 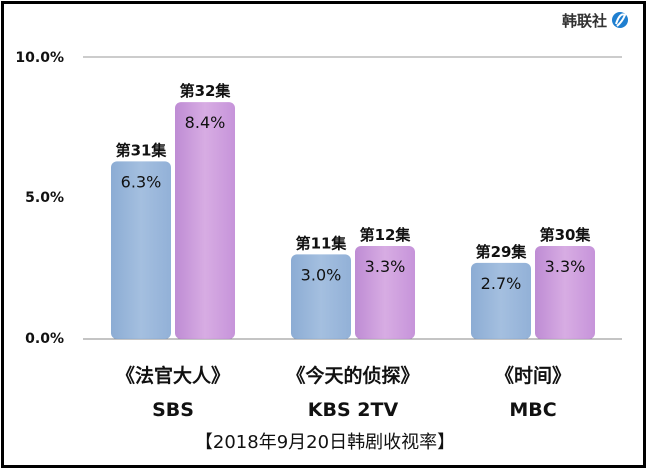 I want to click on logo-text: 韩联社, so click(x=584, y=21).